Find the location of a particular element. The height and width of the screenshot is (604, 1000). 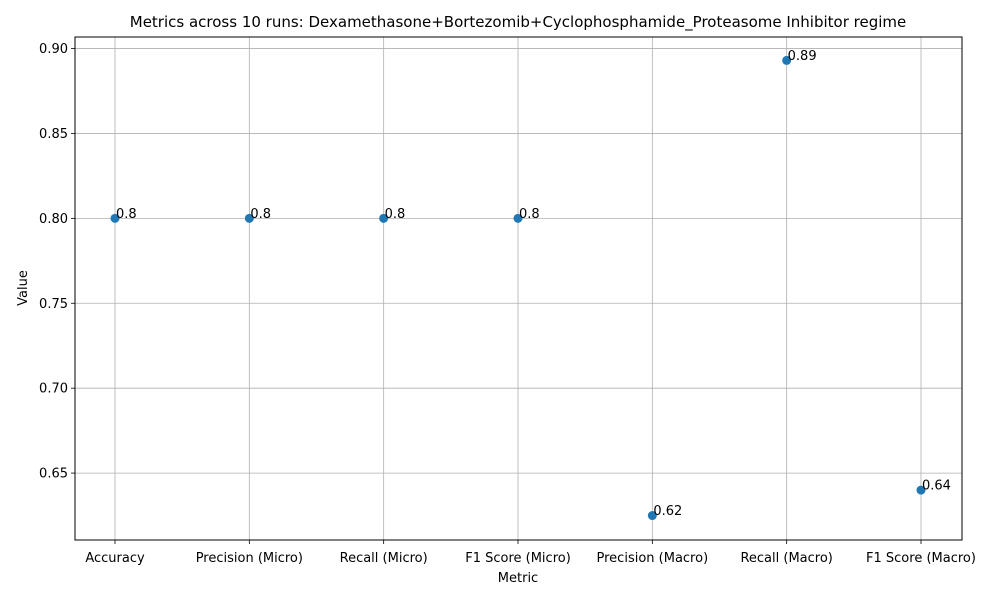

y-axis-label: Value is located at coordinates (23, 288).